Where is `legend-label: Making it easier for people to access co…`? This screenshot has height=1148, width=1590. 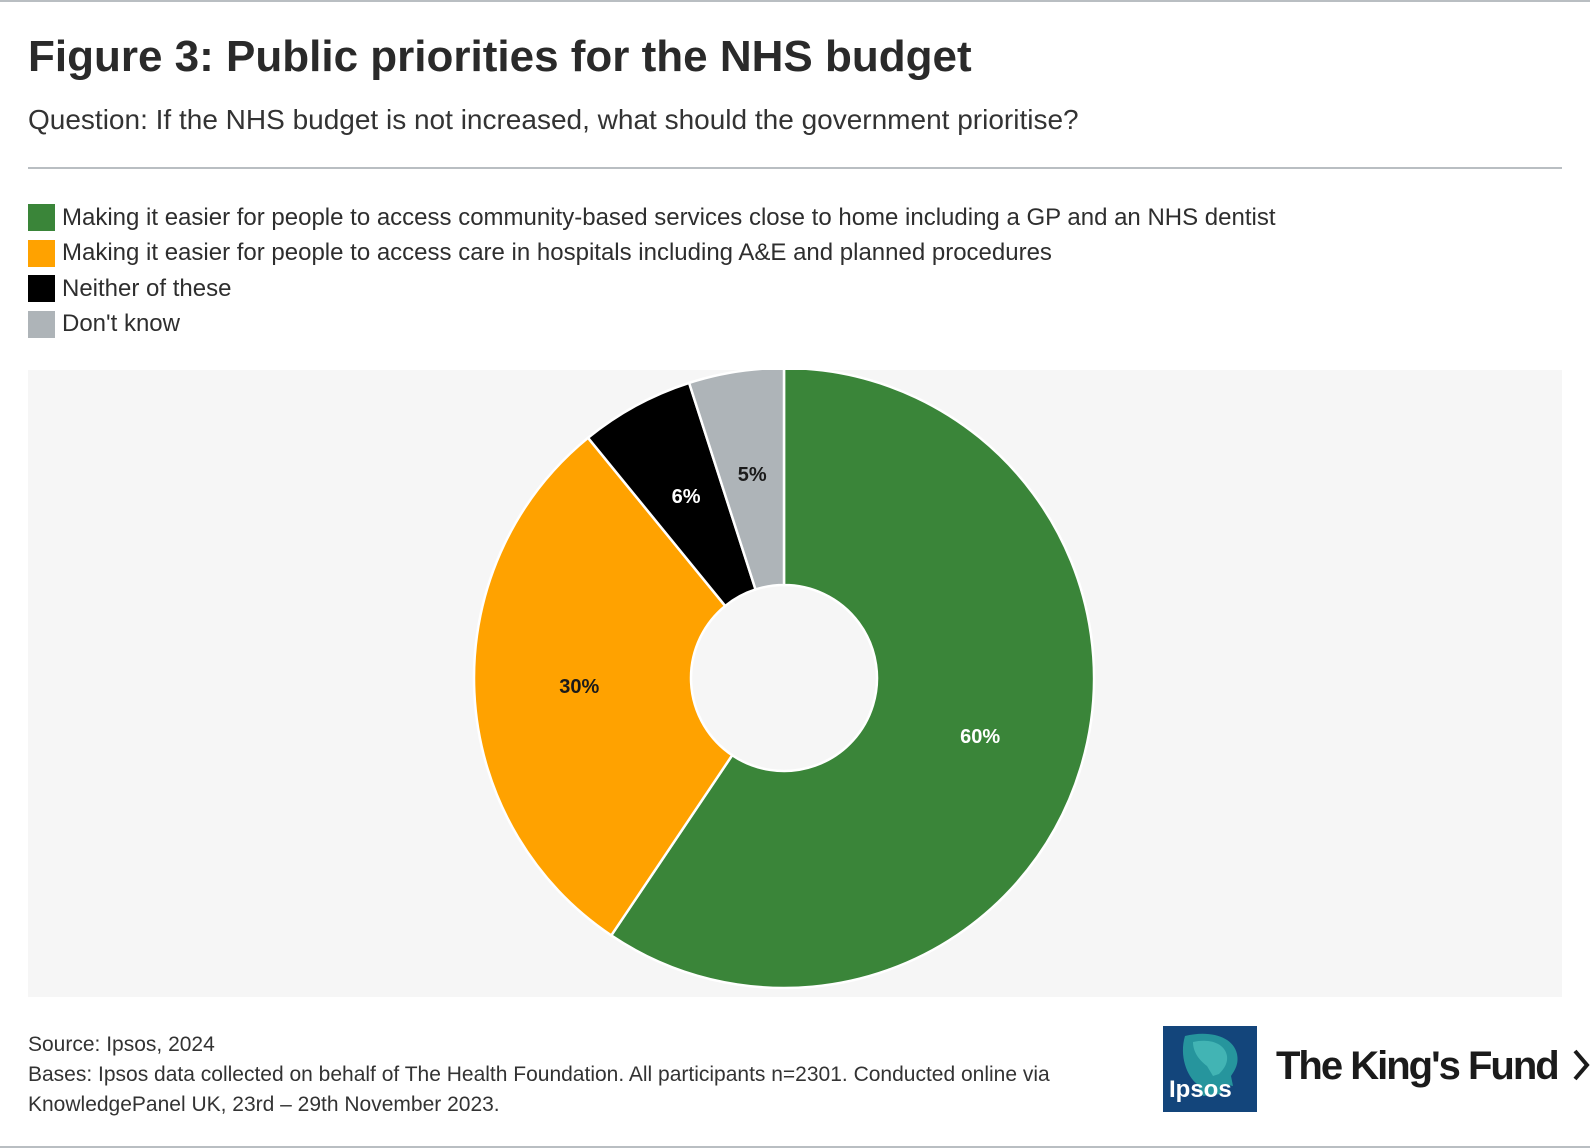
legend-label: Making it easier for people to access co… is located at coordinates (669, 217).